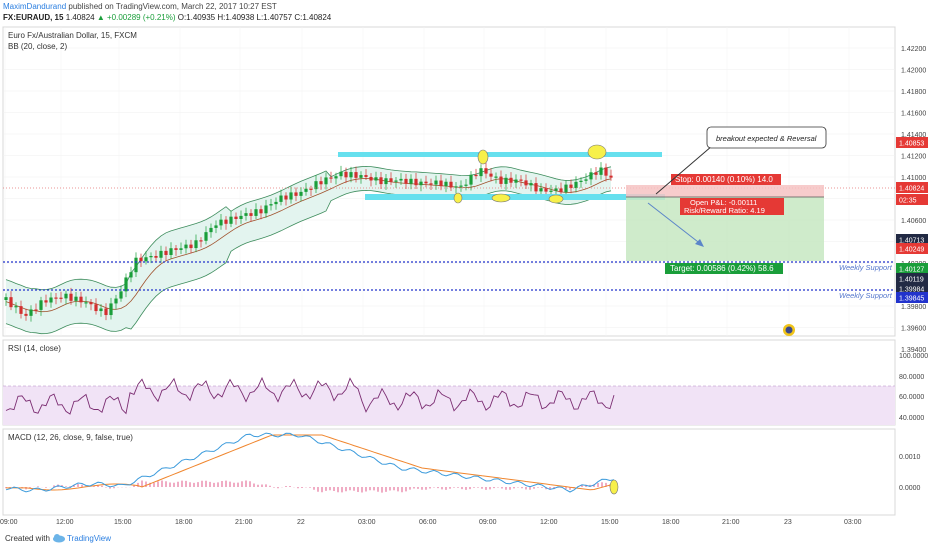 This screenshot has width=932, height=550. Describe the element at coordinates (684, 170) in the screenshot. I see `callout-pointer` at that location.